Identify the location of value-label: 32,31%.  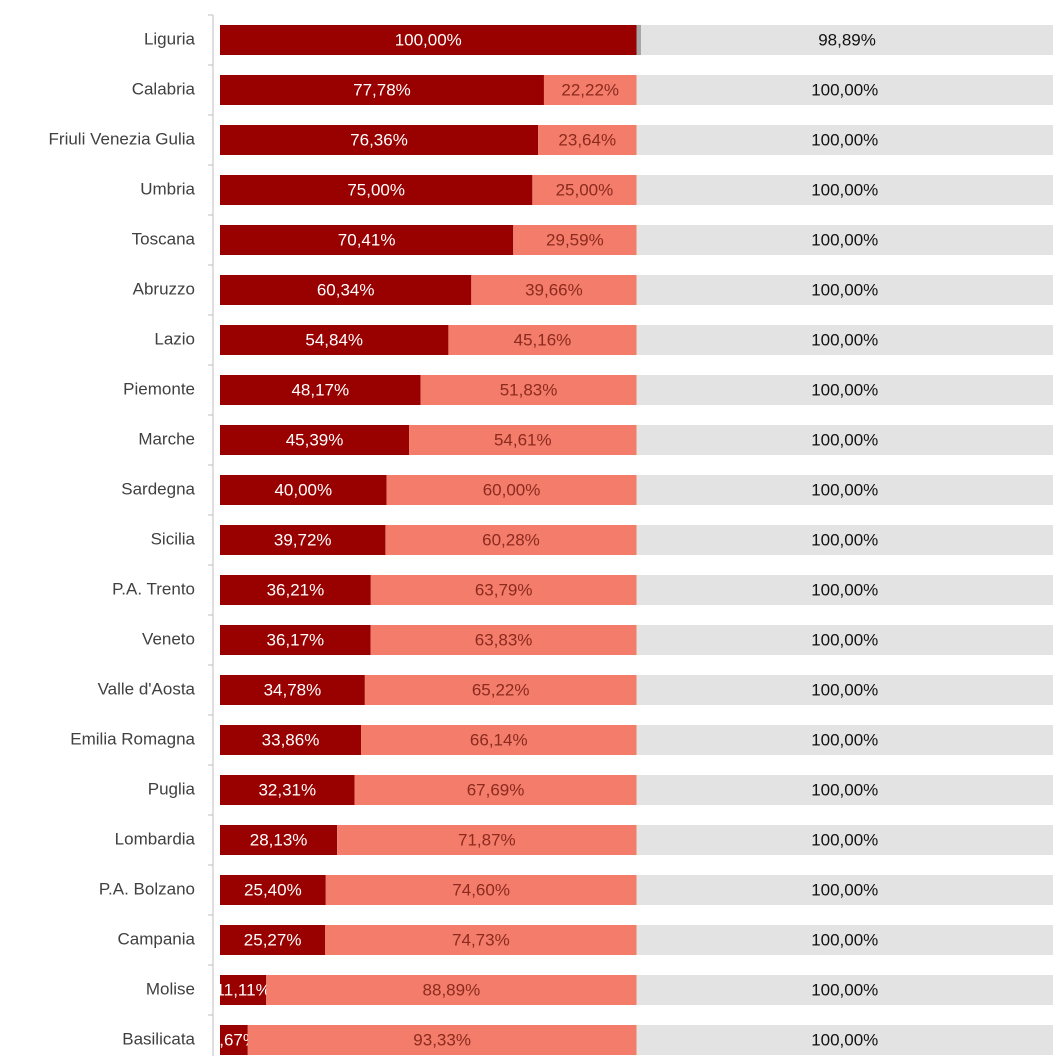
(287, 789).